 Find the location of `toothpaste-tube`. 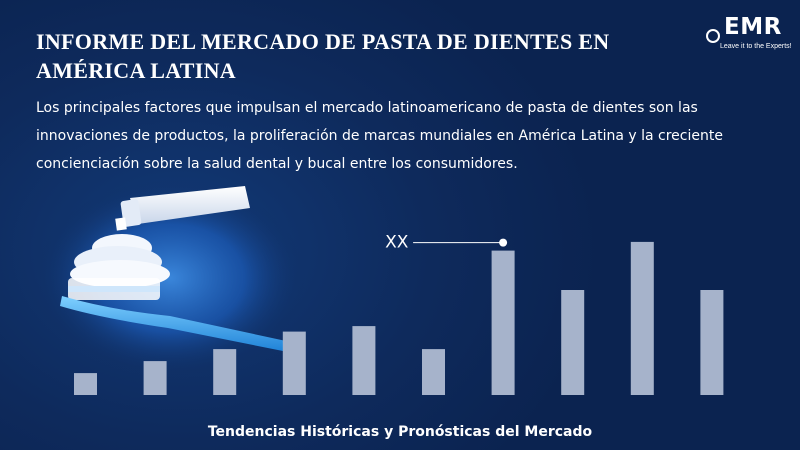

toothpaste-tube is located at coordinates (182, 208).